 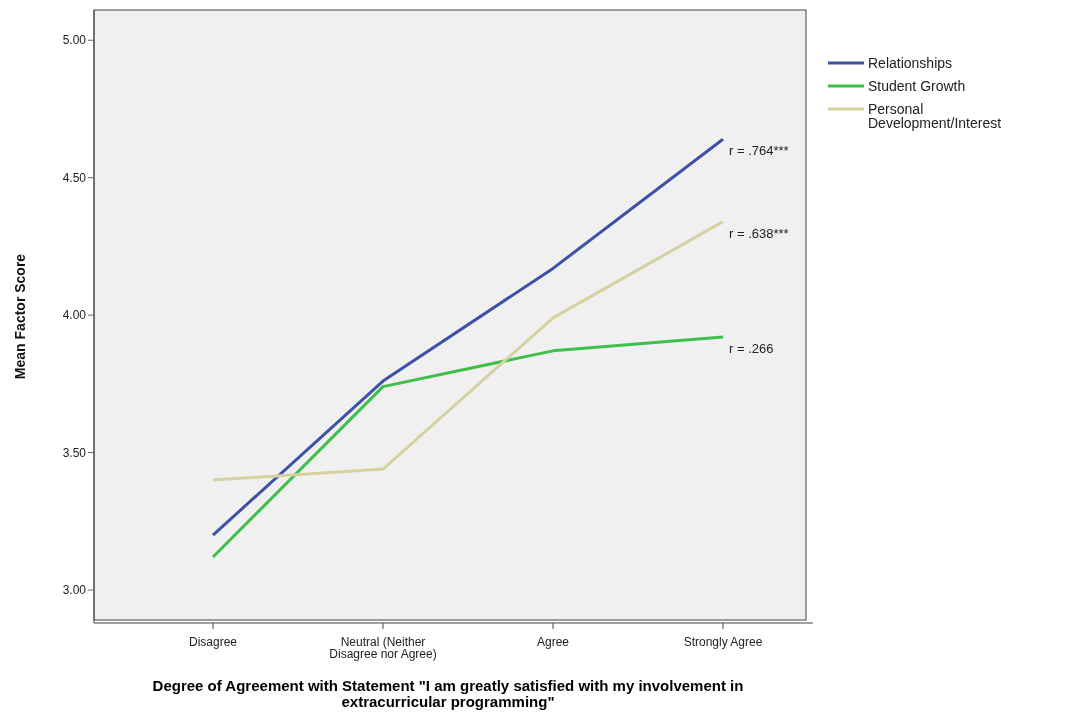 What do you see at coordinates (759, 151) in the screenshot?
I see `annotation: r = .764***` at bounding box center [759, 151].